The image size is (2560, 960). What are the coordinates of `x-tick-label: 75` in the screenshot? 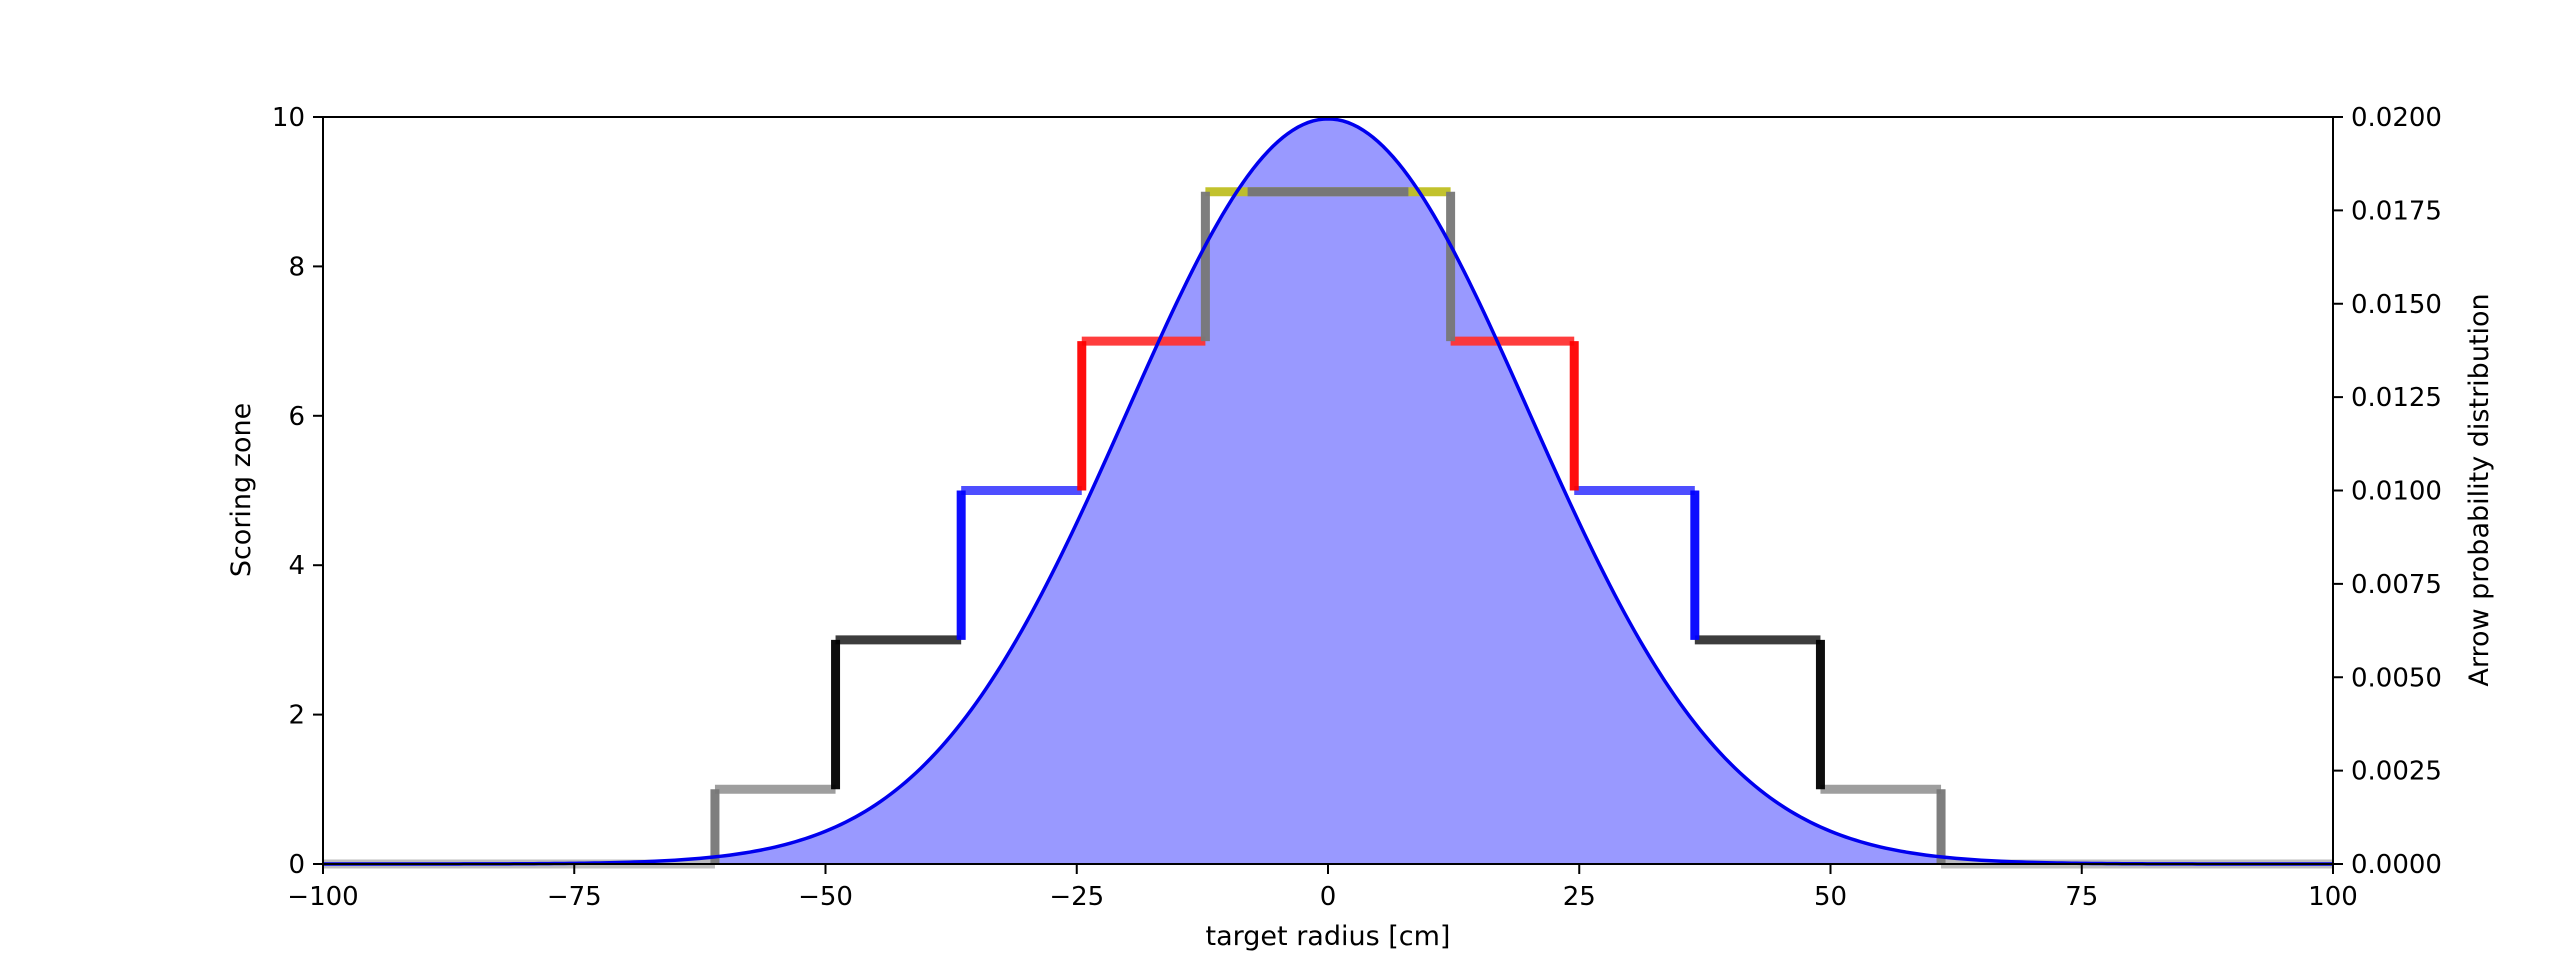 It's located at (2081, 897).